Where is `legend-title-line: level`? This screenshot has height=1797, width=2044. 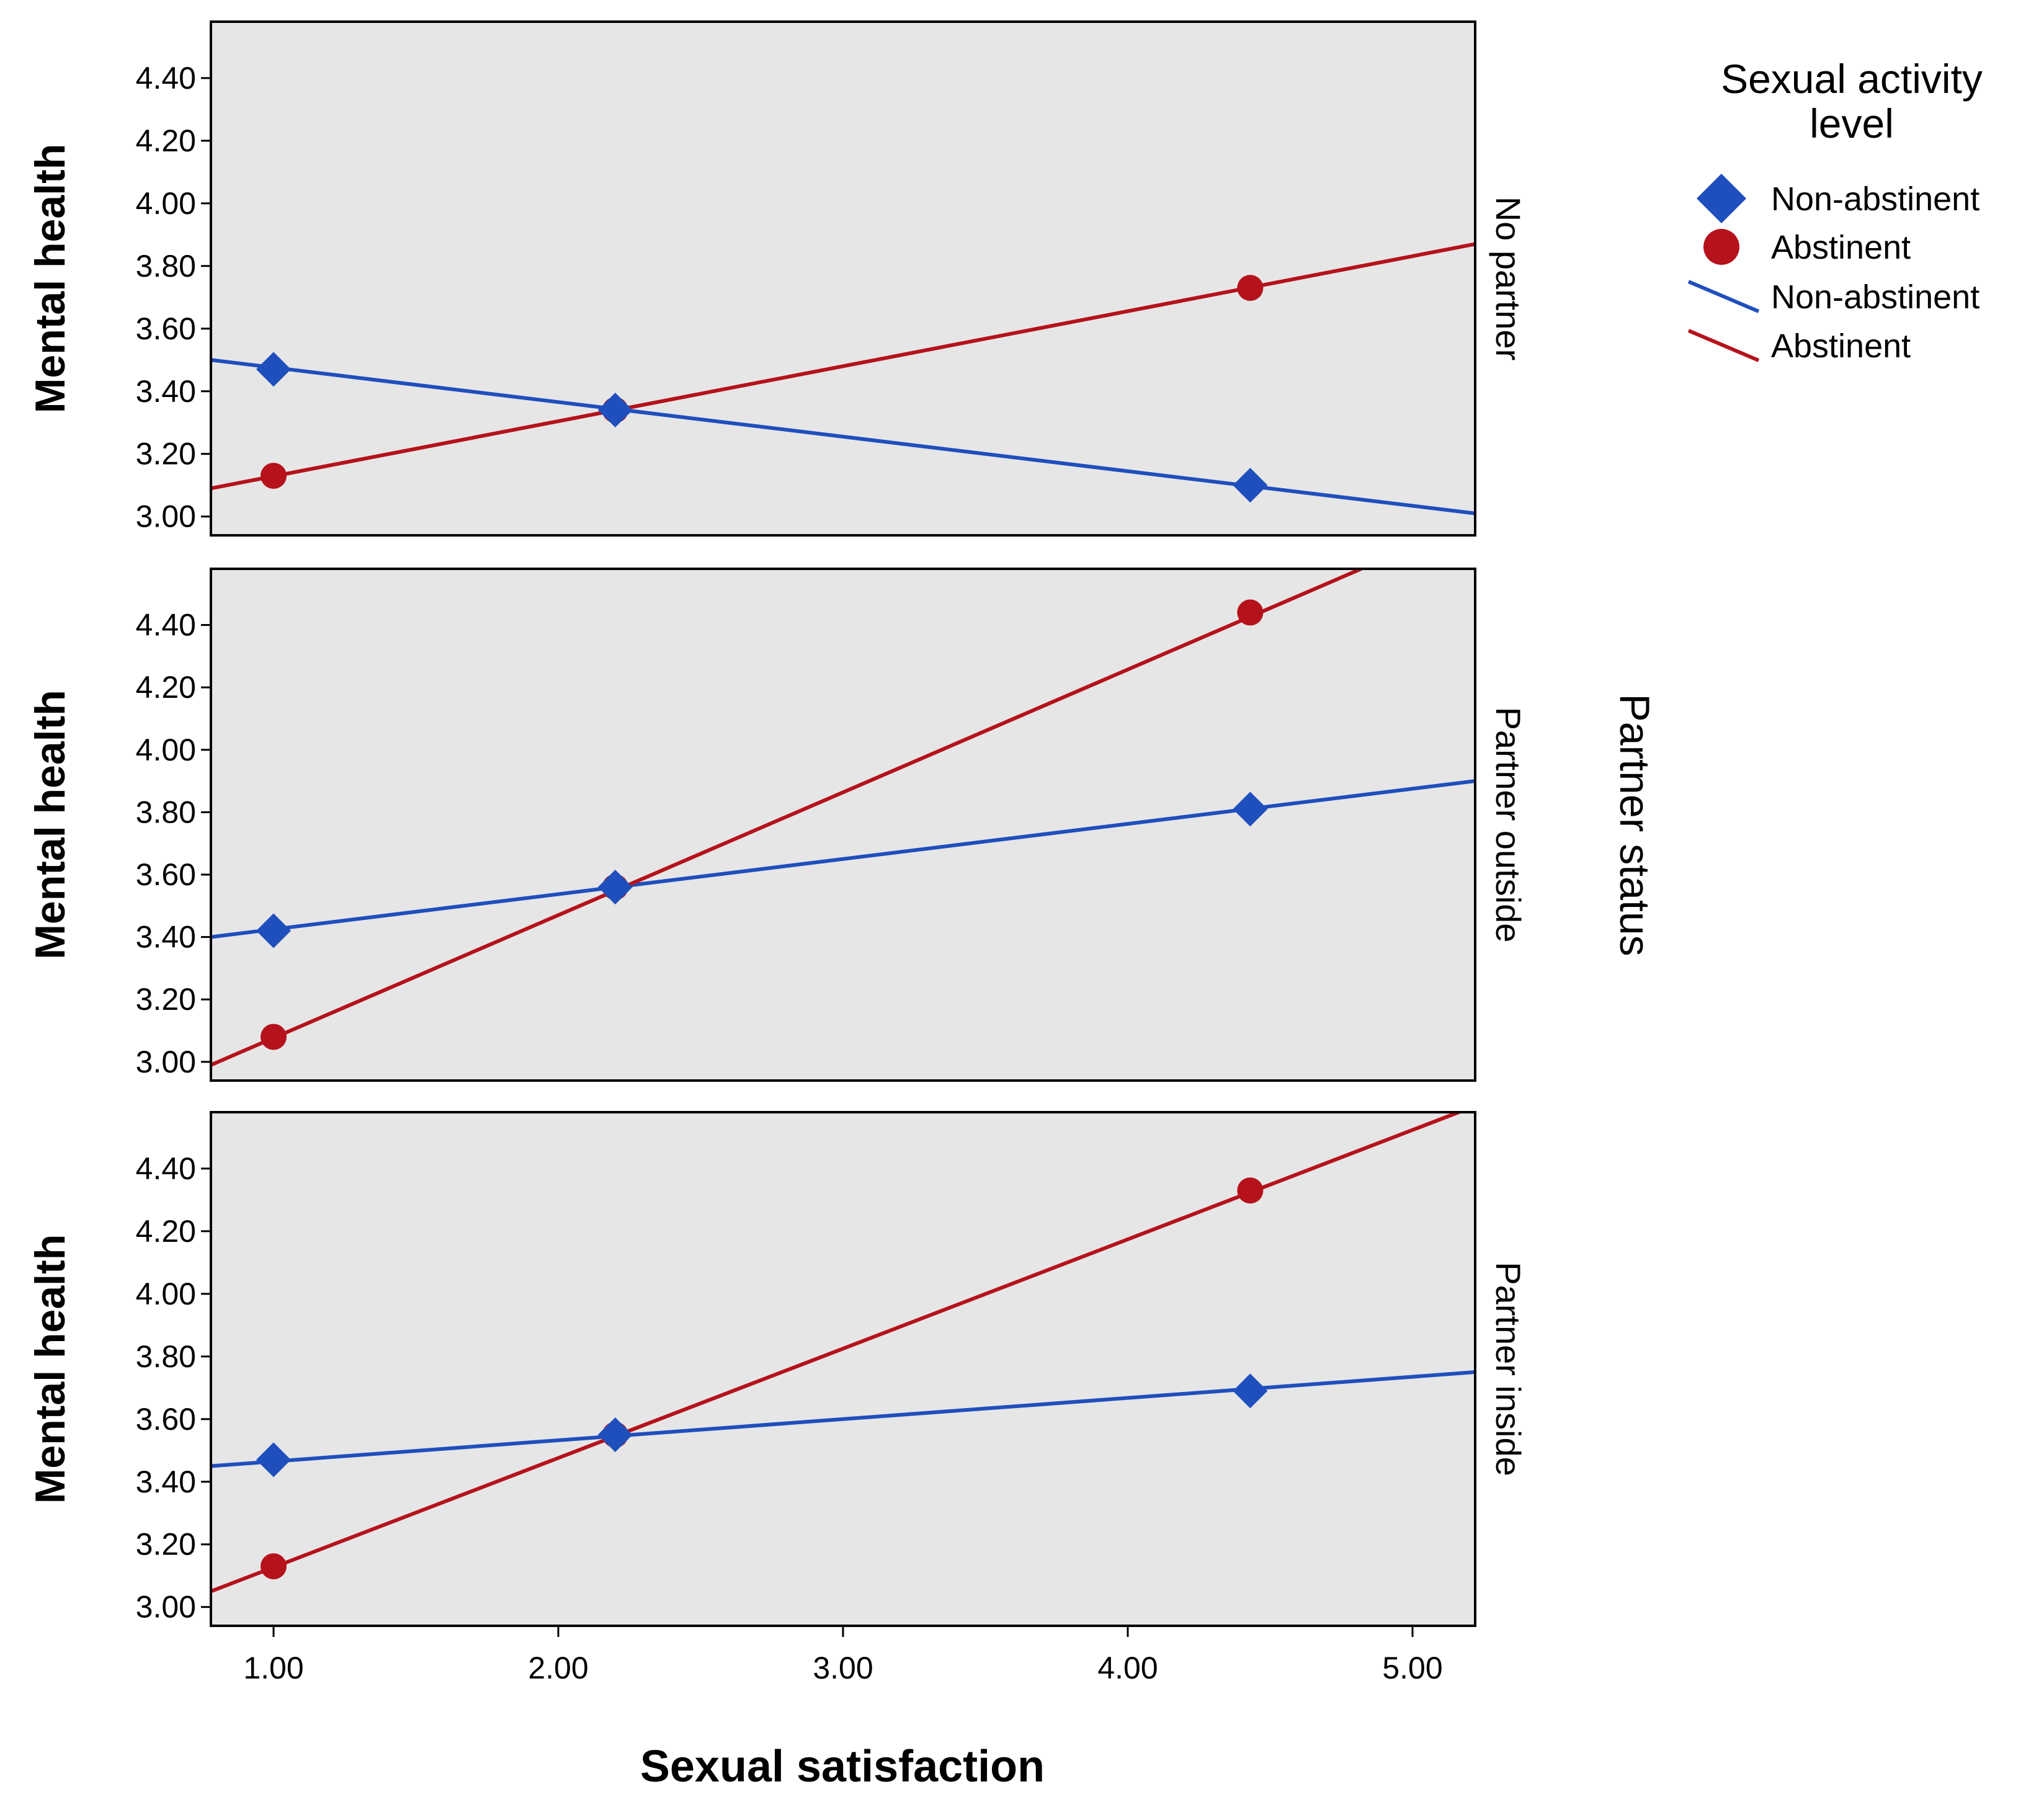
legend-title-line: level is located at coordinates (1852, 123).